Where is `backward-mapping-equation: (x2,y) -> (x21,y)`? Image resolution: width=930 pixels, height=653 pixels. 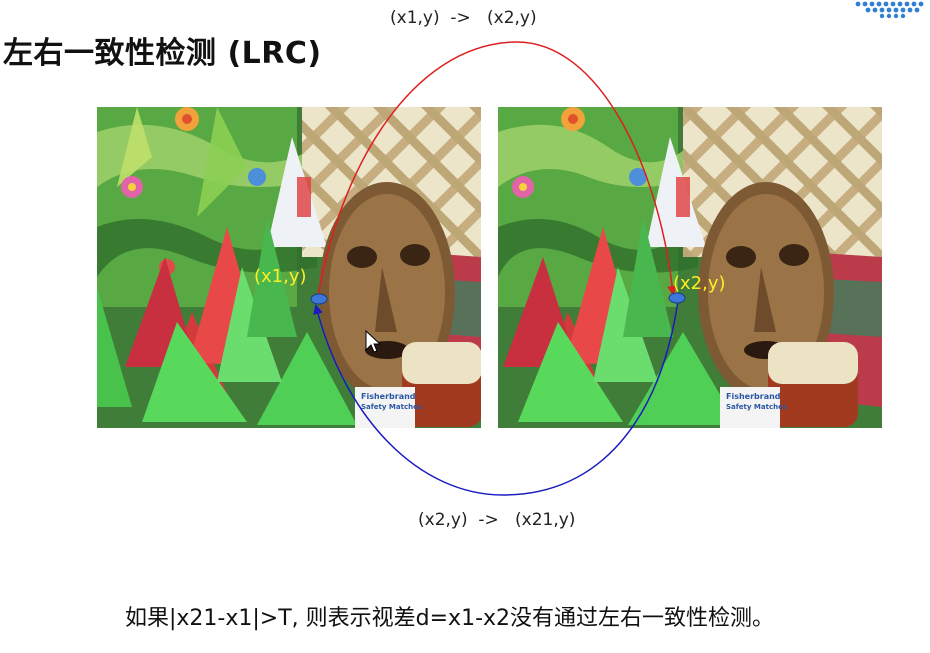
backward-mapping-equation: (x2,y) -> (x21,y) is located at coordinates (497, 520).